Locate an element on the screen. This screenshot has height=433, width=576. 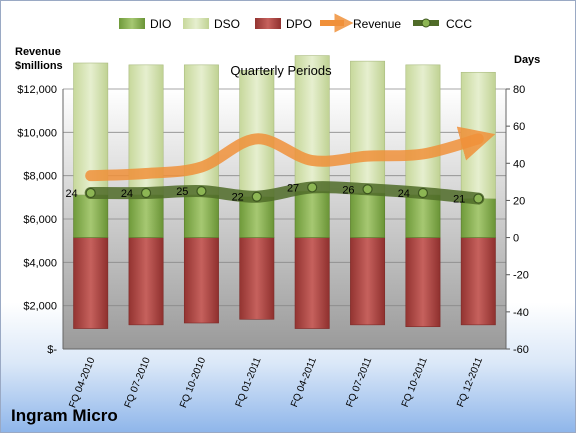
legend-swatch-ccc-marker is located at coordinates (426, 23).